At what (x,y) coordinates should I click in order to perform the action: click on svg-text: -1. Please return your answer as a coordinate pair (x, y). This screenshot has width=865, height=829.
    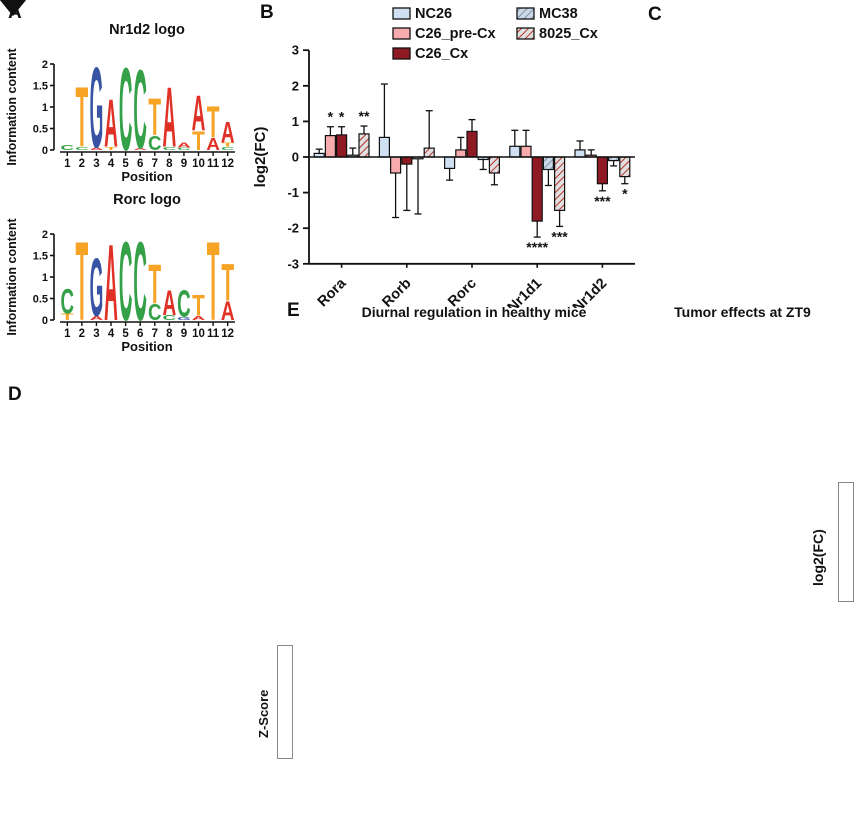
    Looking at the image, I should click on (293, 192).